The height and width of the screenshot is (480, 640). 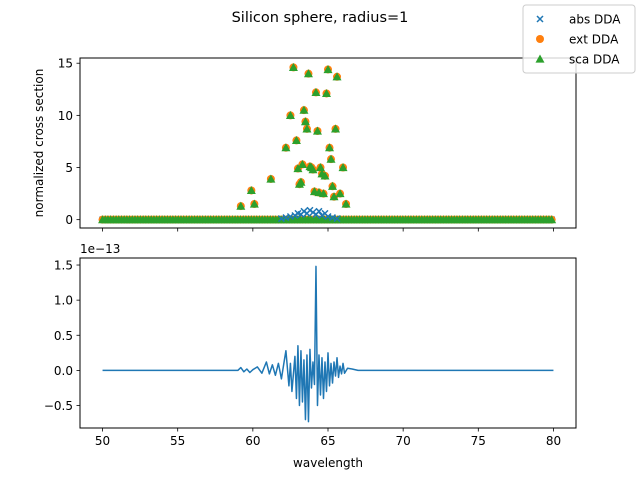 I want to click on top-ytick-label: 0, so click(x=69, y=220).